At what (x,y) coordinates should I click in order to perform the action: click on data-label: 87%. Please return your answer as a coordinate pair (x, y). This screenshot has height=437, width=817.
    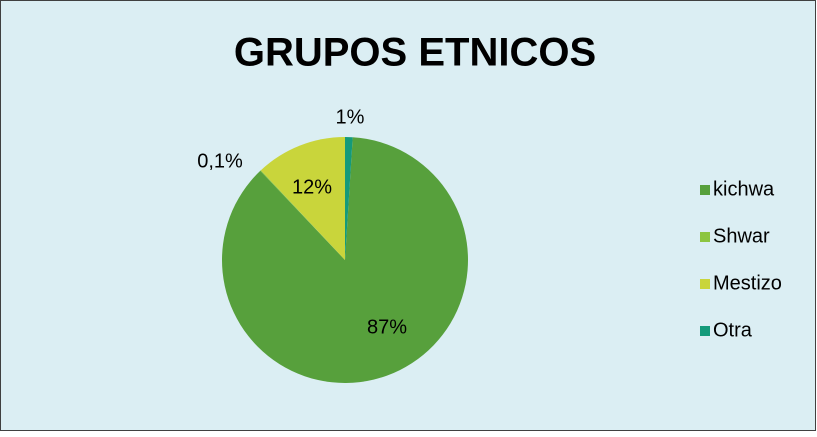
    Looking at the image, I should click on (387, 327).